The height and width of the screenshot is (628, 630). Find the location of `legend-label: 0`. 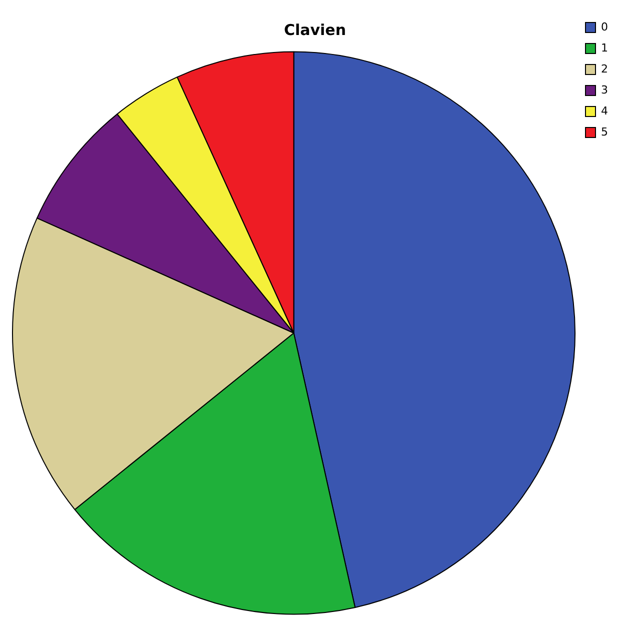

legend-label: 0 is located at coordinates (604, 27).